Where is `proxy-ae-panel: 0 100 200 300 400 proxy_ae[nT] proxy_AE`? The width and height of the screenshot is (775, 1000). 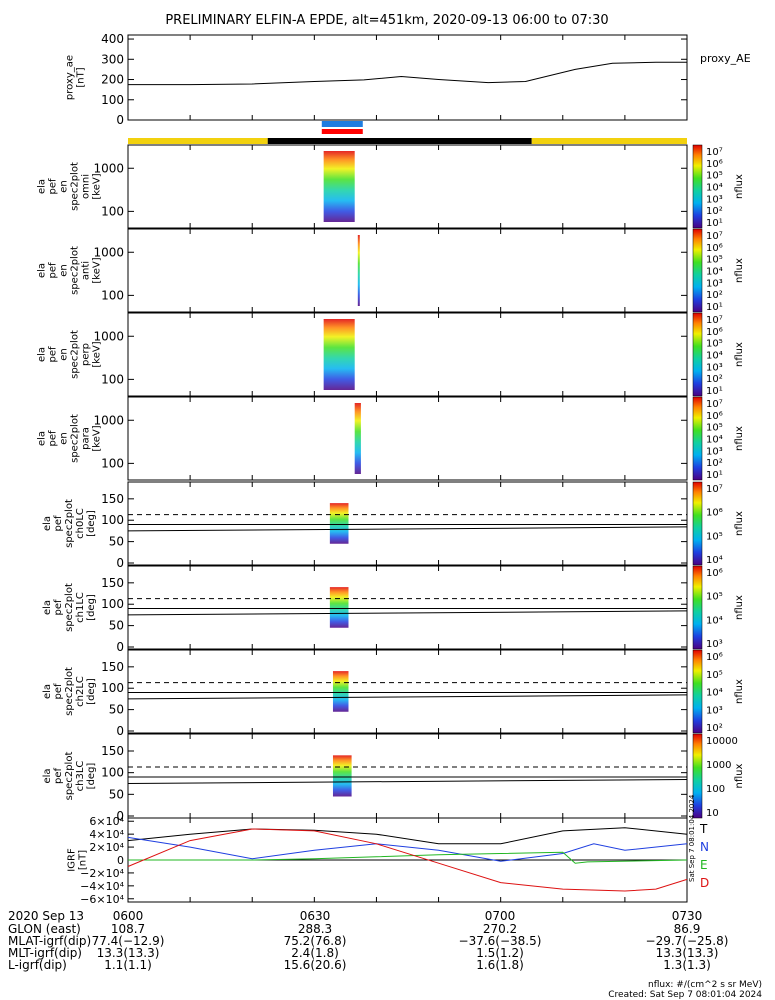
proxy-ae-panel: 0 100 200 300 400 proxy_ae[nT] proxy_AE is located at coordinates (408, 79).